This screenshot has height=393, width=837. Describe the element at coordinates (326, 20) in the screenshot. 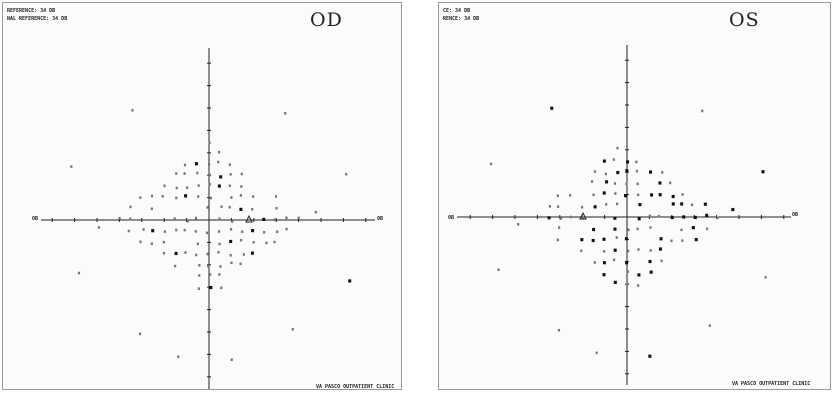

I see `eye-label-od: OD` at that location.